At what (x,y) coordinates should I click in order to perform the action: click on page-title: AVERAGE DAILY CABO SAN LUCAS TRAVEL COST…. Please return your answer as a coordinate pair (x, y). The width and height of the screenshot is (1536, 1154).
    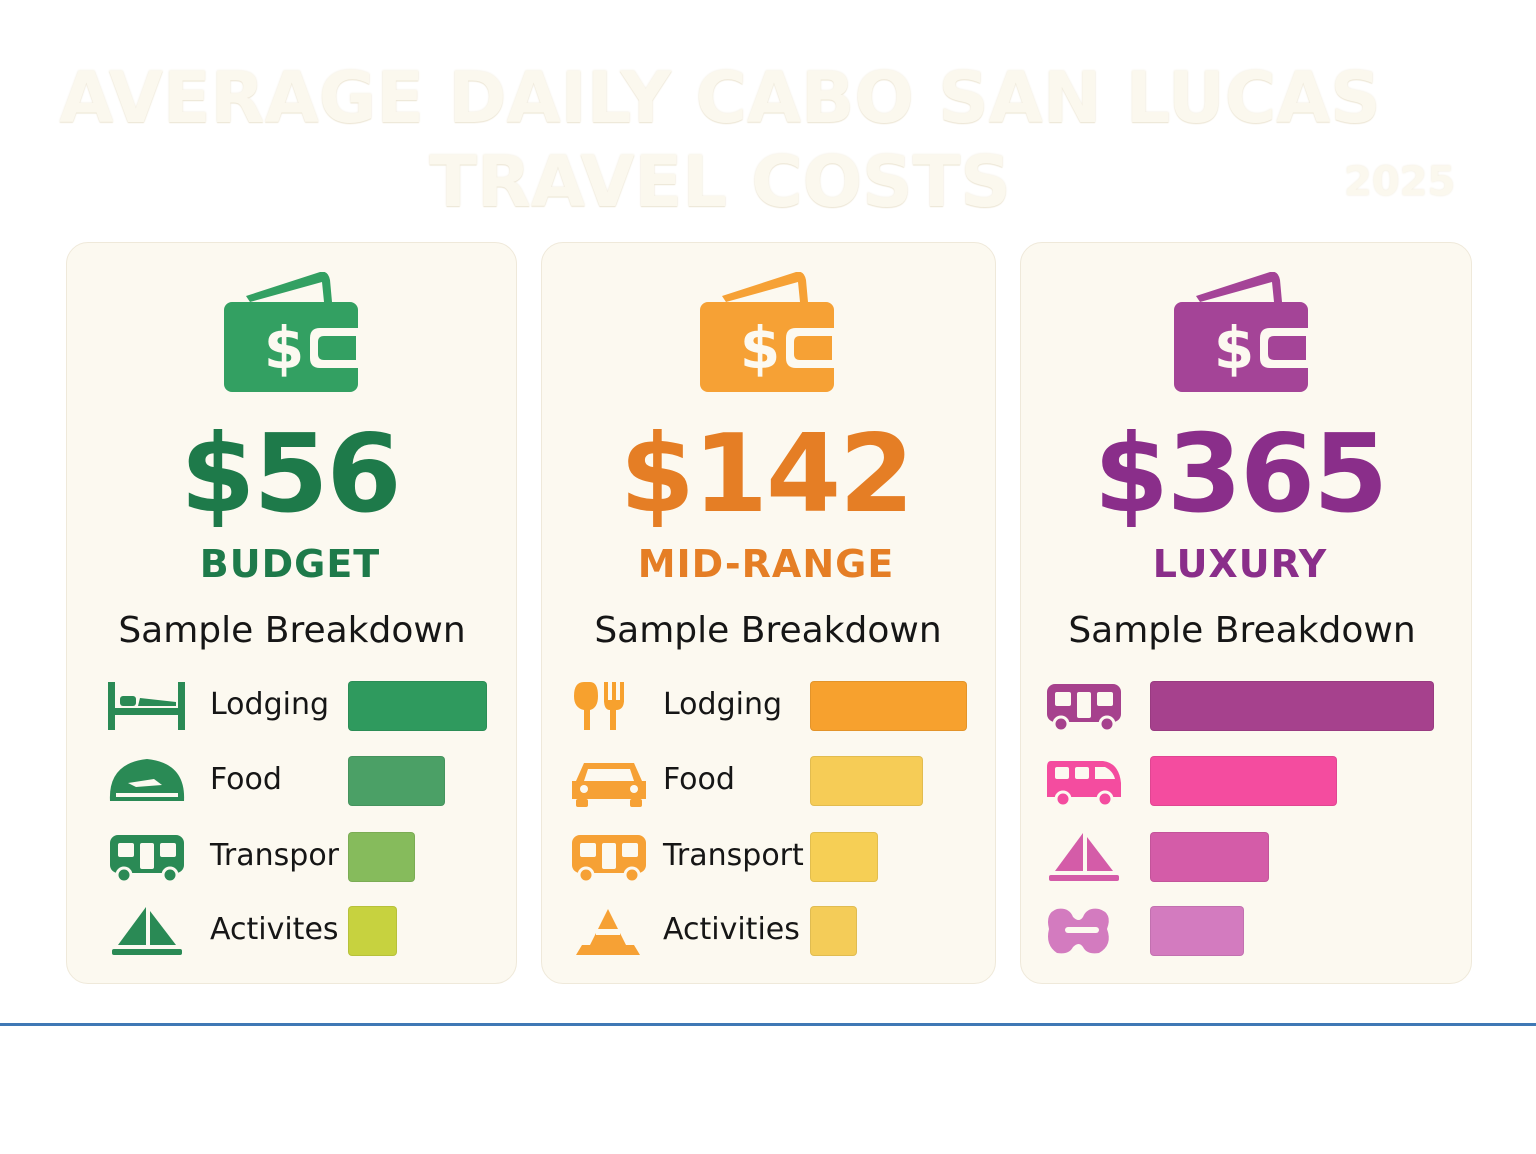
    Looking at the image, I should click on (720, 140).